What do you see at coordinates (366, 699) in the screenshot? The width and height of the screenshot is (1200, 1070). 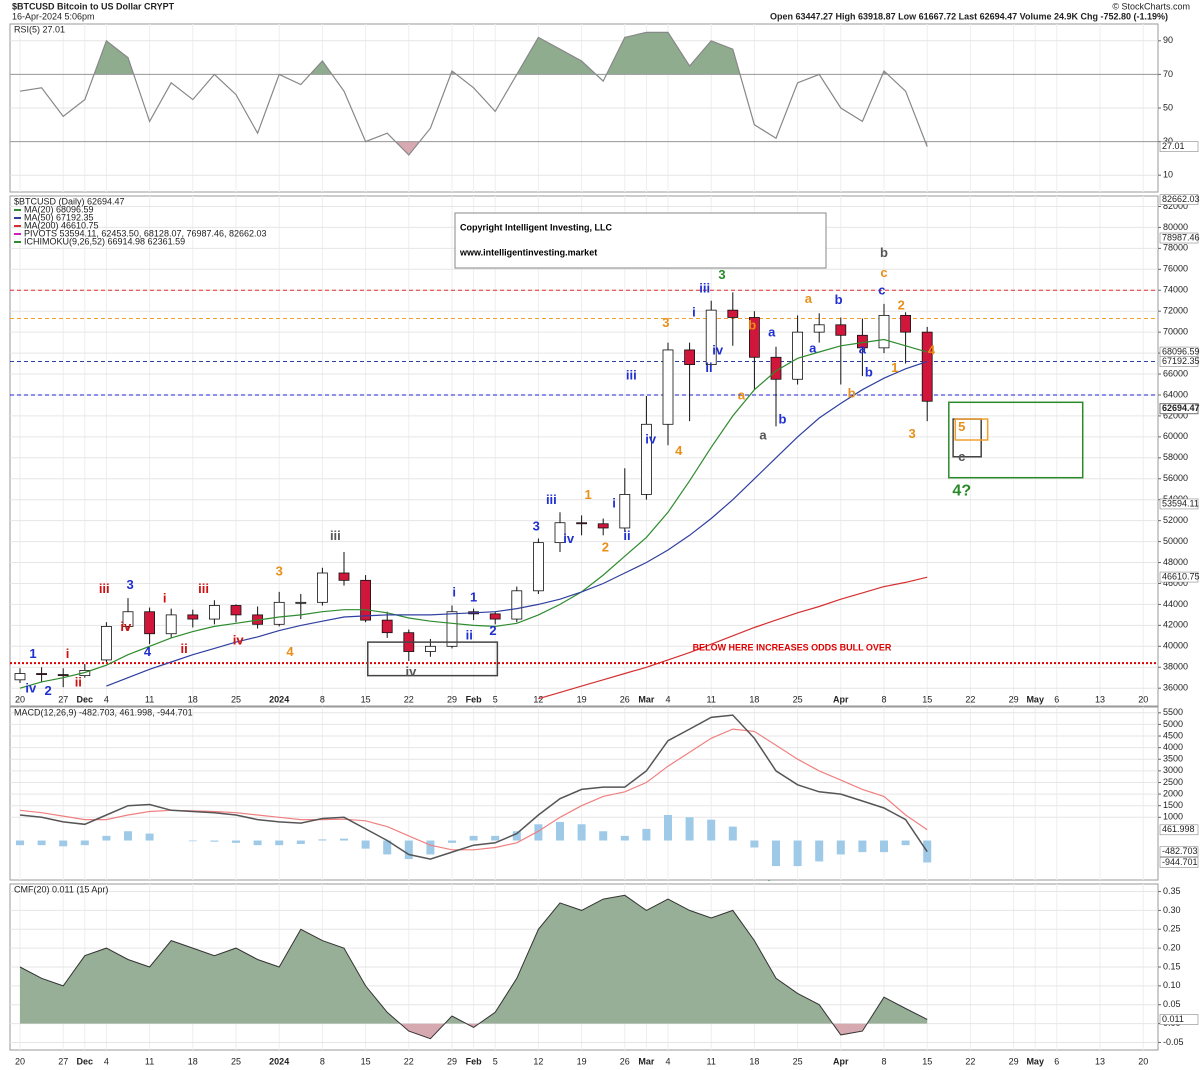 I see `x-tick-label: 15` at bounding box center [366, 699].